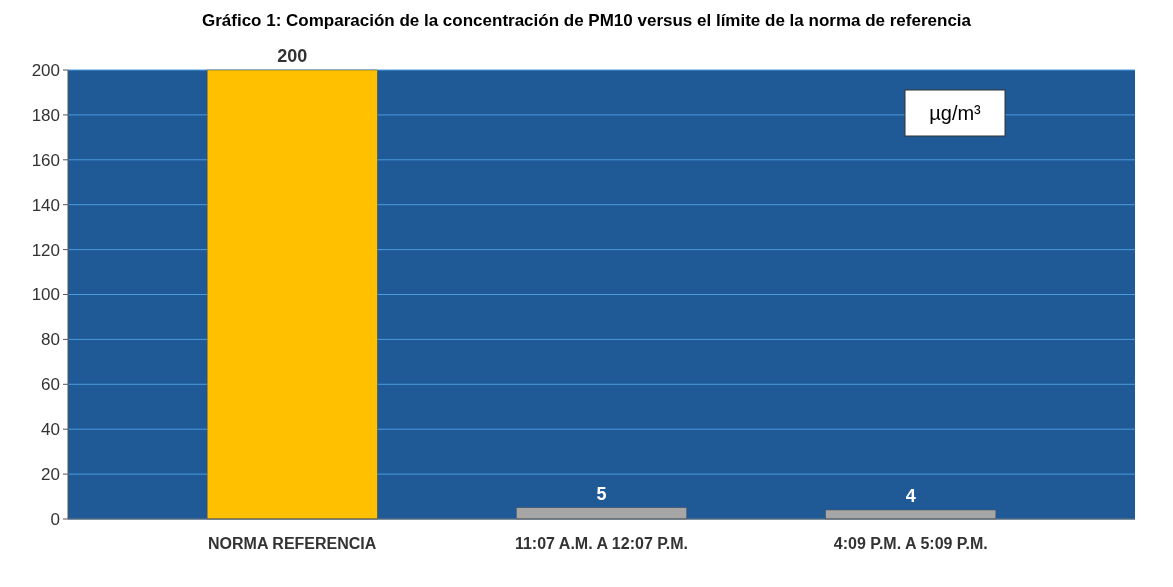  I want to click on data-label: 200, so click(292, 56).